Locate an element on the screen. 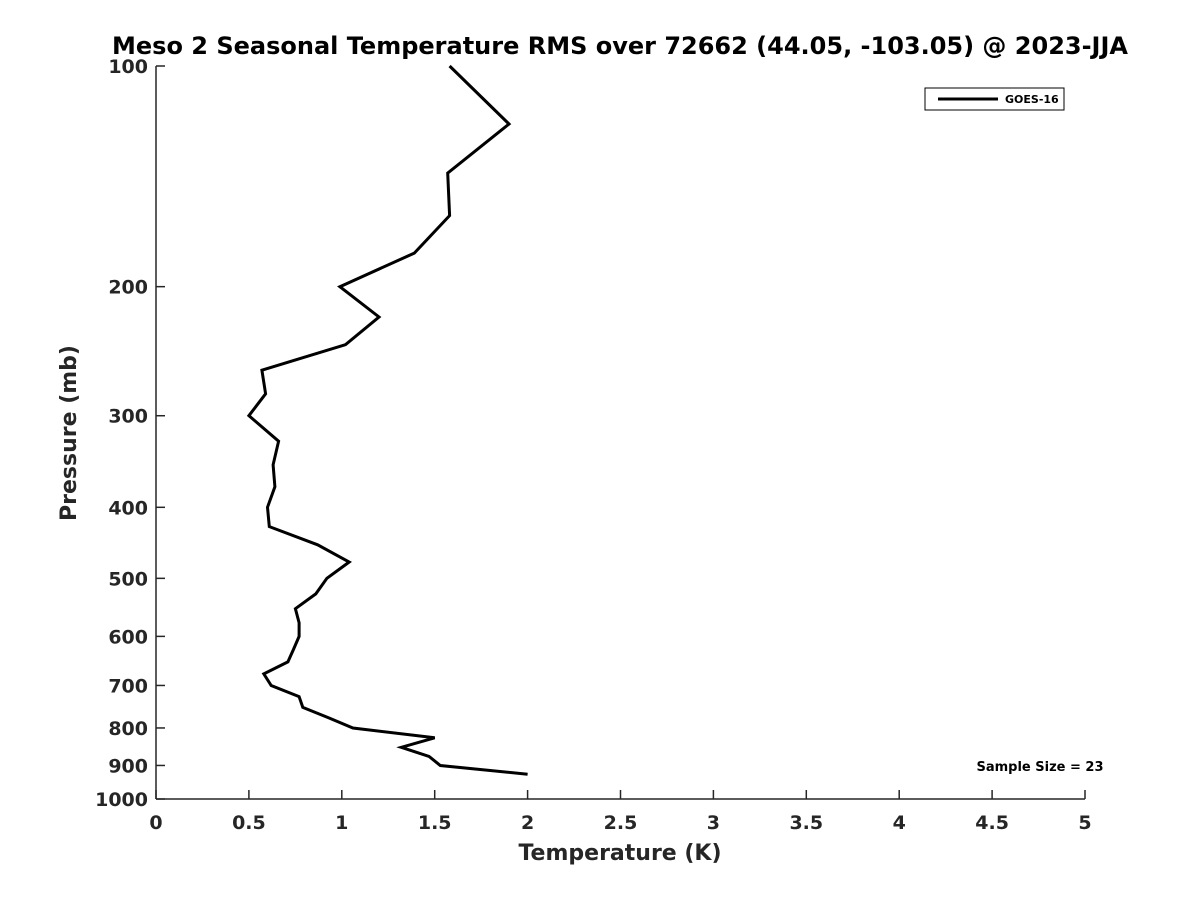 The image size is (1200, 900). y-tick-label: 100 is located at coordinates (128, 67).